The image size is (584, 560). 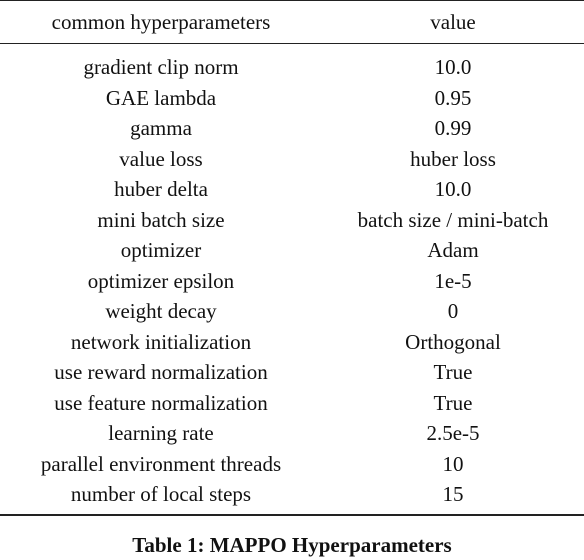 I want to click on table-row: gradient clip norm 10.0, so click(x=292, y=63).